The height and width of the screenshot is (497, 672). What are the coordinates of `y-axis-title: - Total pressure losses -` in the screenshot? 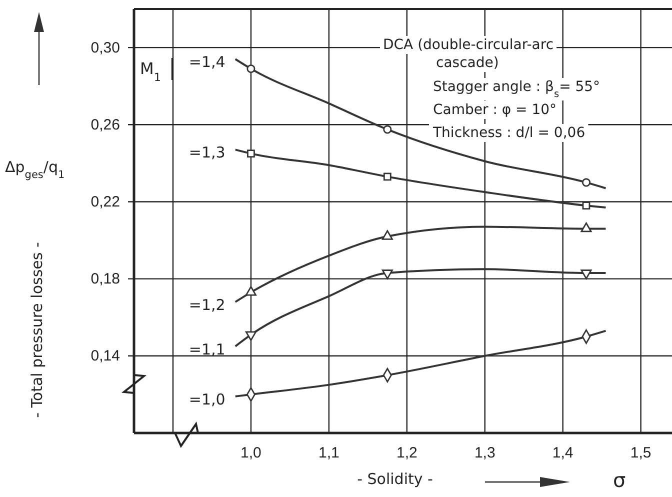 It's located at (37, 330).